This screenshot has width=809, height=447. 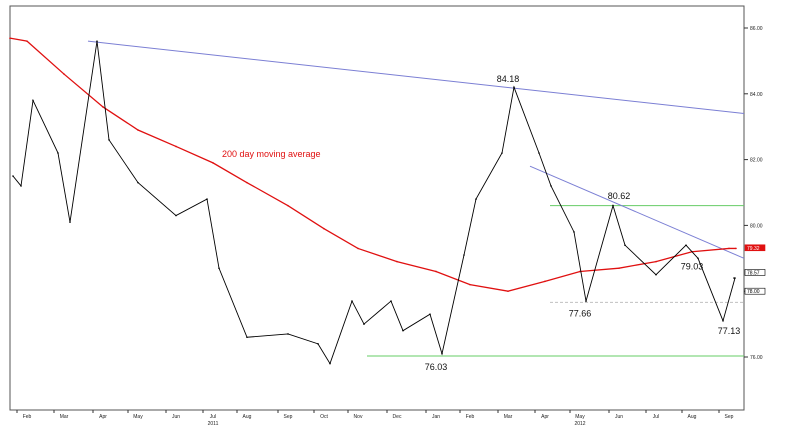 What do you see at coordinates (729, 331) in the screenshot?
I see `price-annotation: 77.13` at bounding box center [729, 331].